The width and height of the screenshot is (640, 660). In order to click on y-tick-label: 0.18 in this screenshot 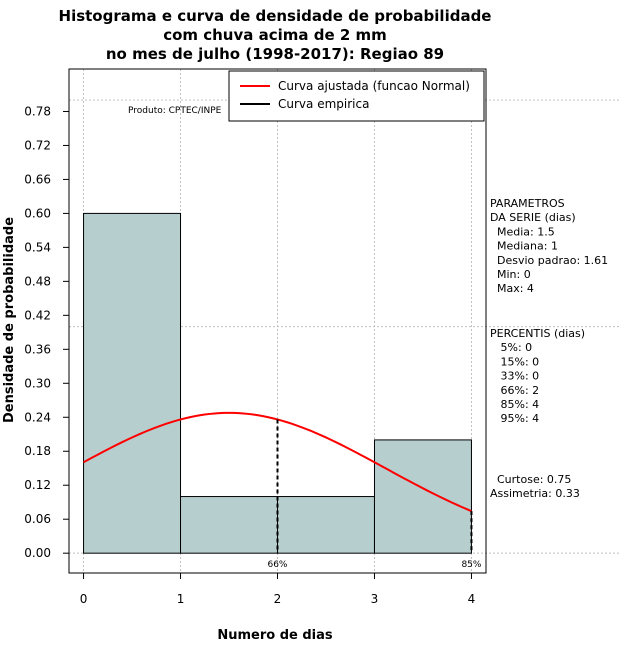, I will do `click(37, 451)`.